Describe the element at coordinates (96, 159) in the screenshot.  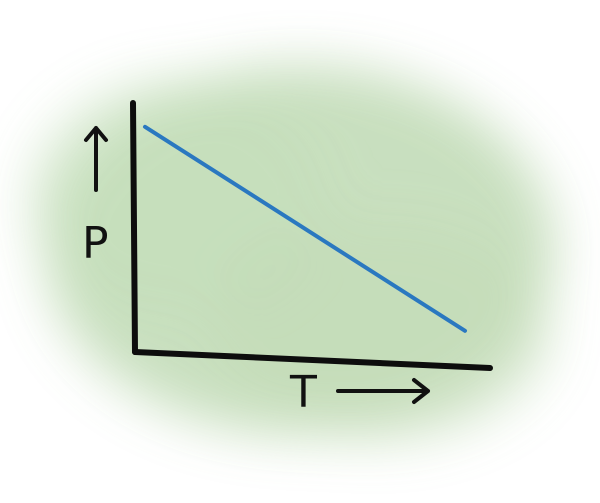
I see `y-axis-arrow-icon` at that location.